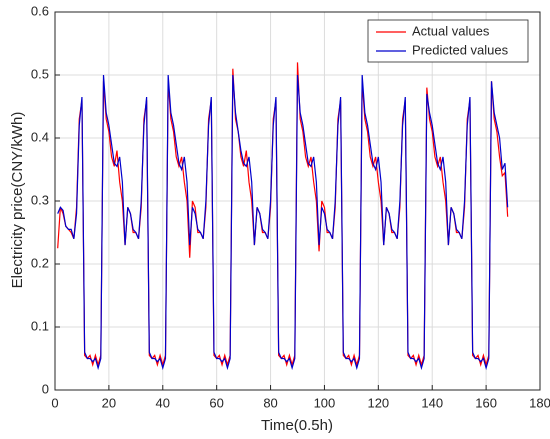 This screenshot has height=439, width=550. I want to click on x-tick-label: 100, so click(325, 402).